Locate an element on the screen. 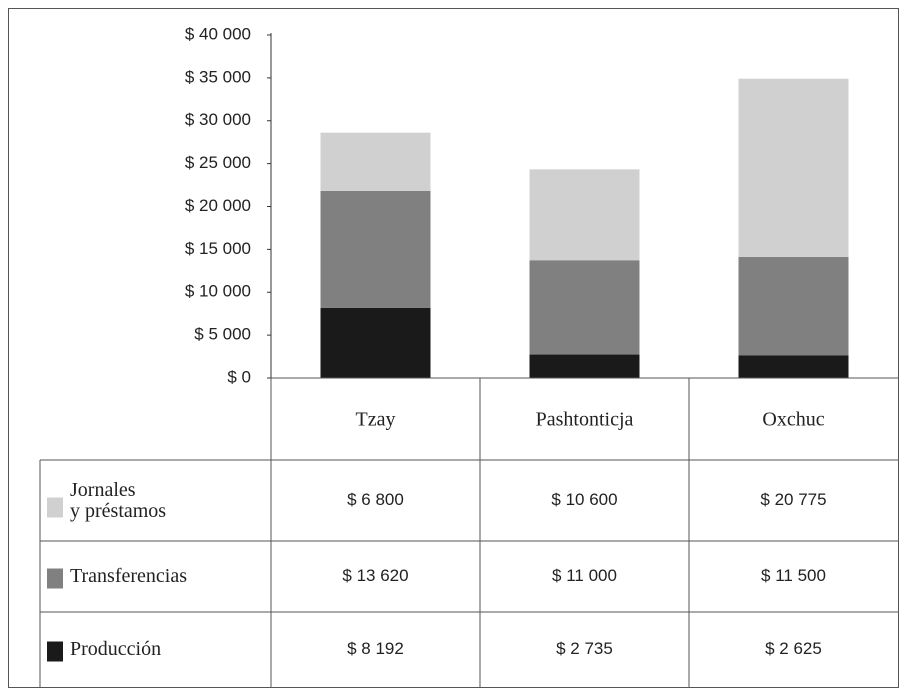  y-tick-label: $ 15 000 is located at coordinates (218, 248).